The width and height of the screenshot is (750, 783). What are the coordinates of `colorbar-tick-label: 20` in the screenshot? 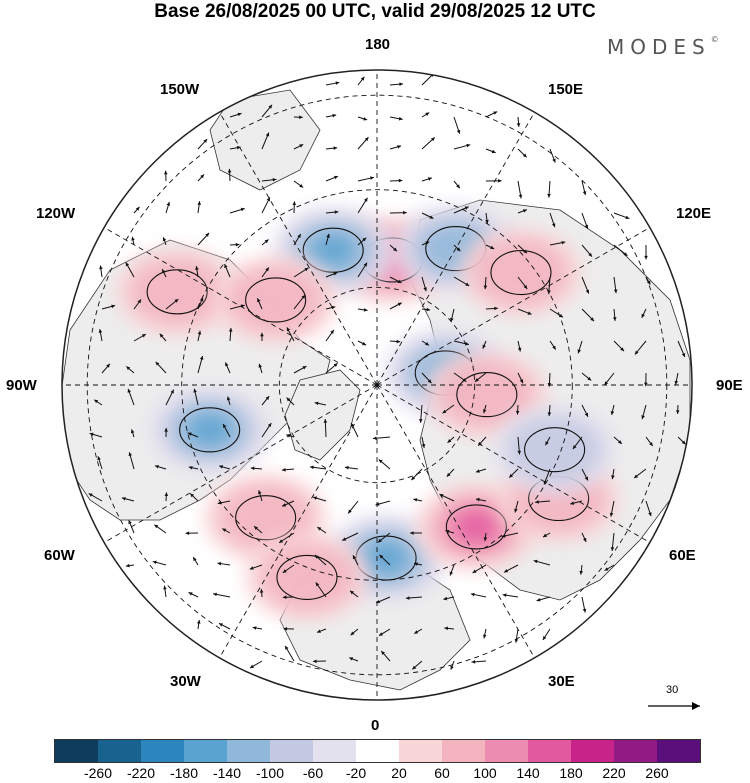 It's located at (399, 773).